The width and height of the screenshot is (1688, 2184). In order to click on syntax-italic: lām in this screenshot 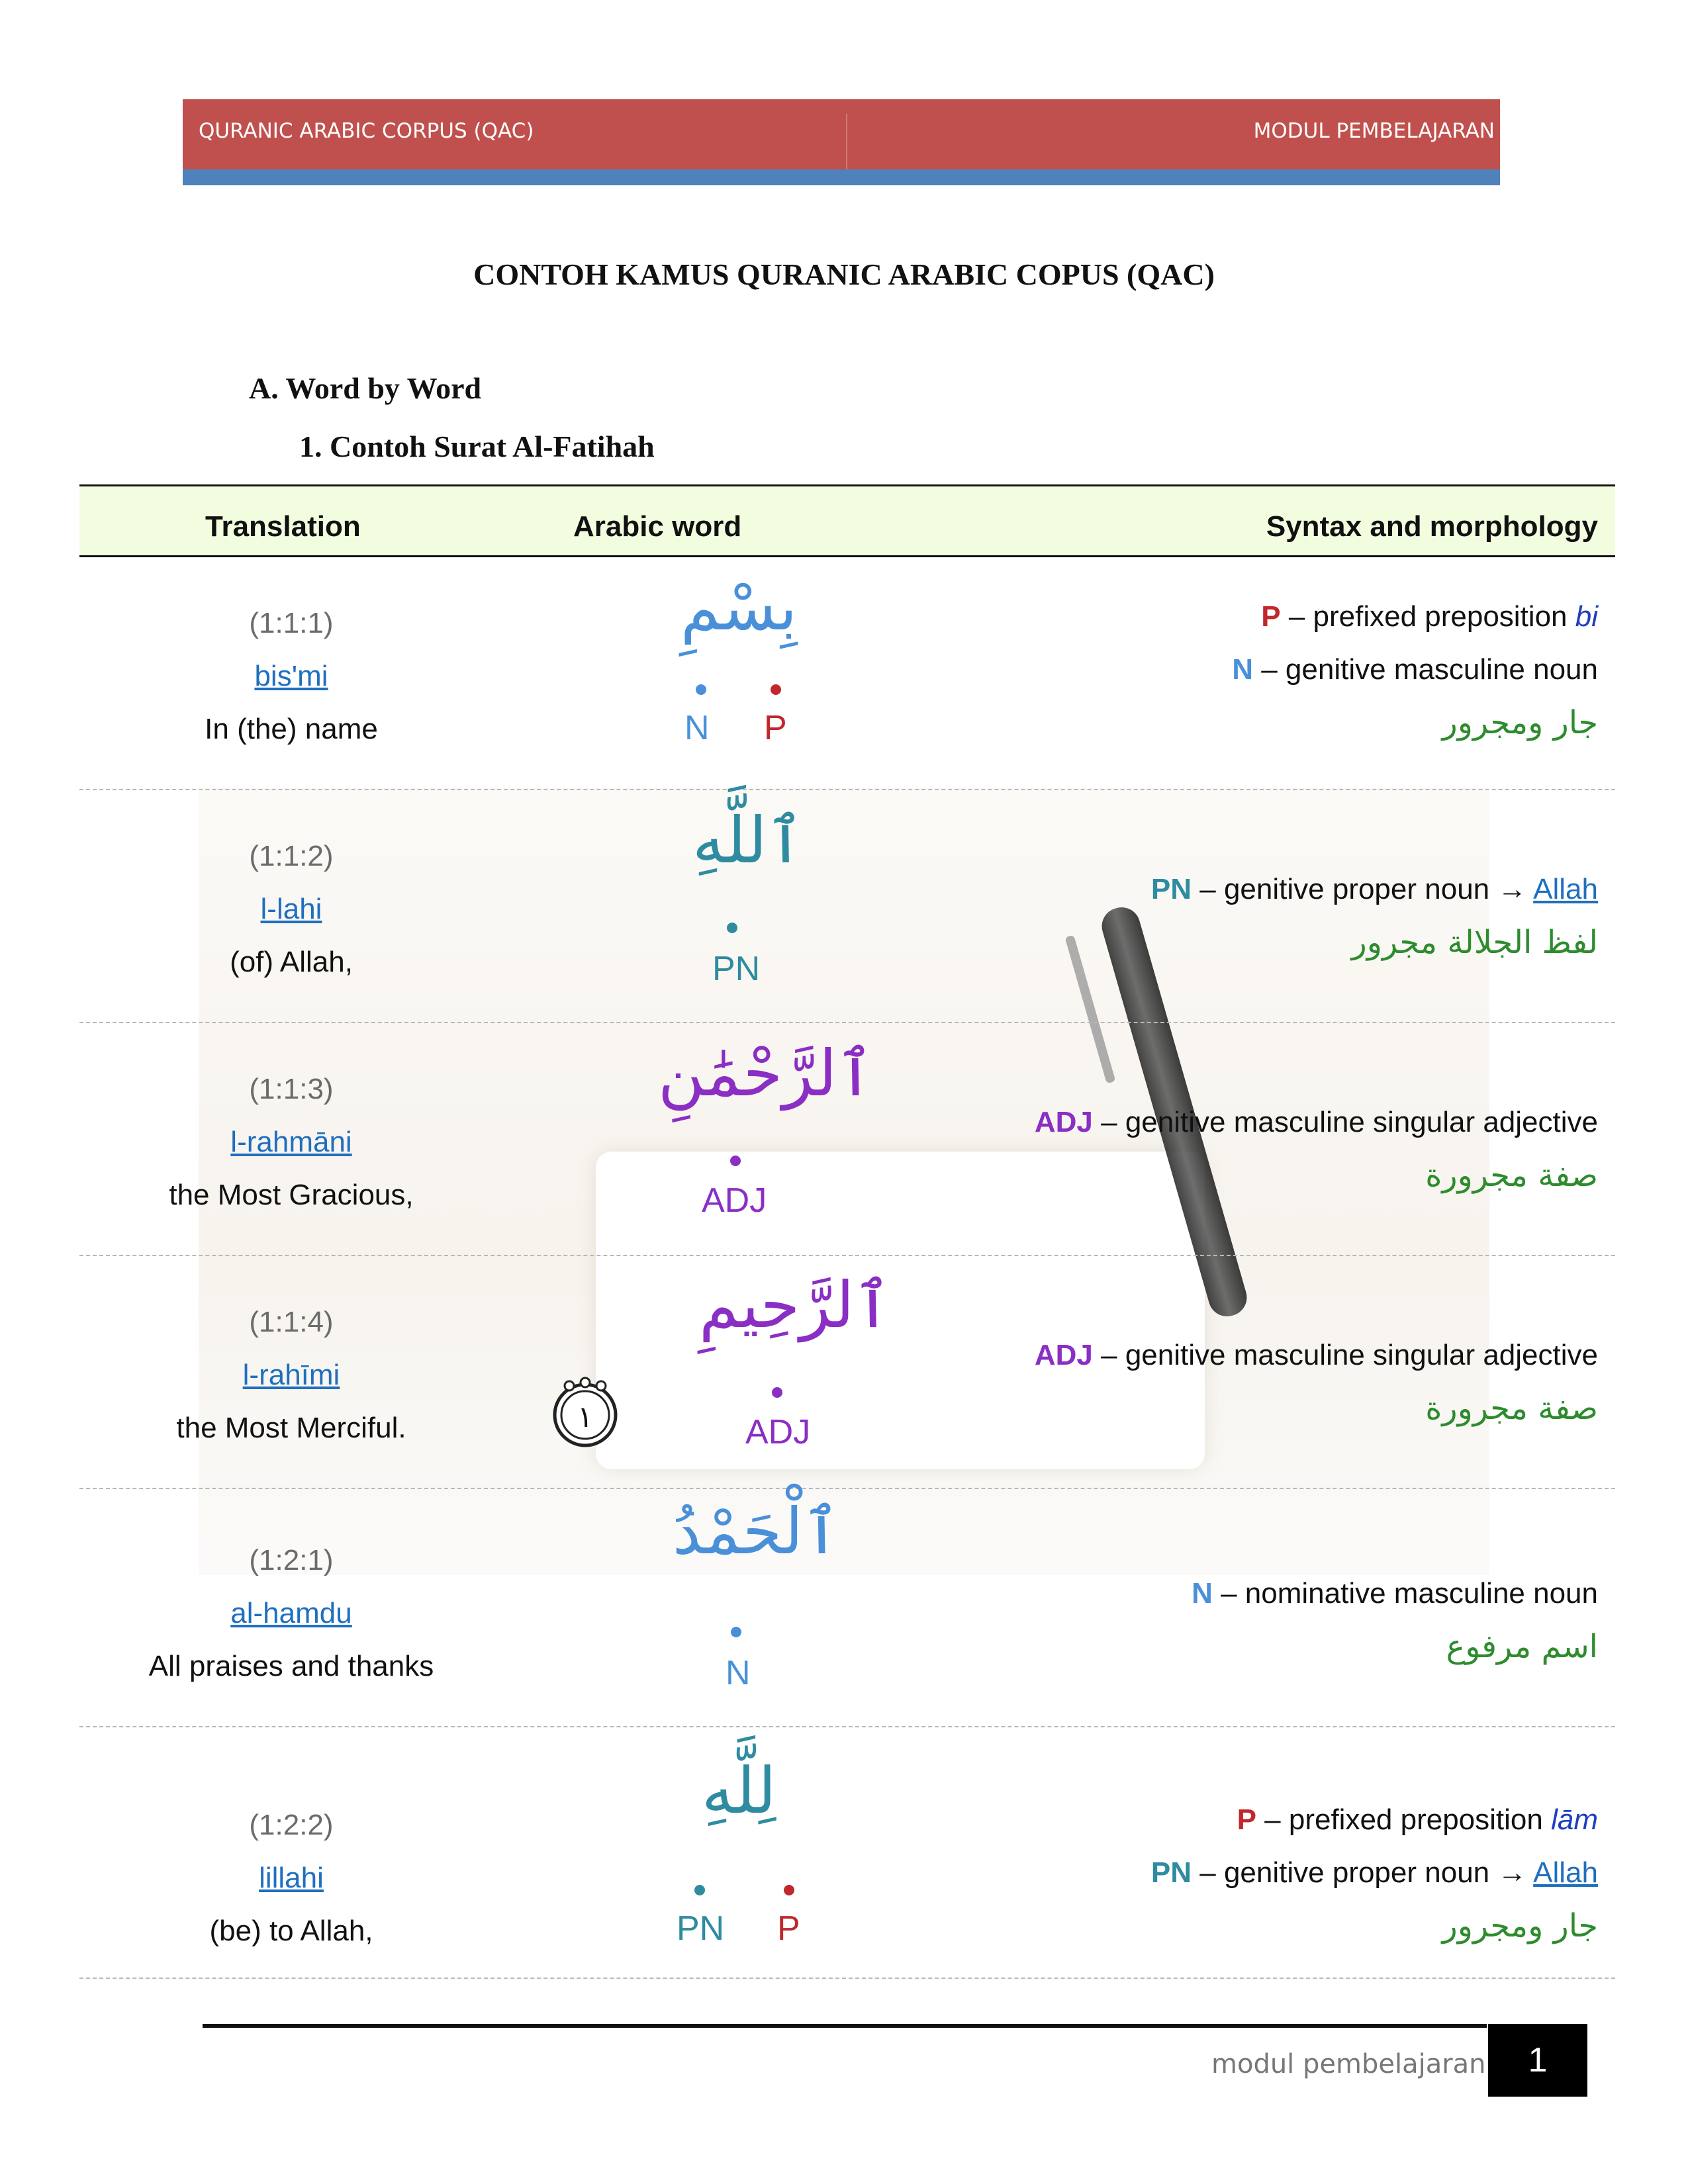, I will do `click(1574, 1820)`.